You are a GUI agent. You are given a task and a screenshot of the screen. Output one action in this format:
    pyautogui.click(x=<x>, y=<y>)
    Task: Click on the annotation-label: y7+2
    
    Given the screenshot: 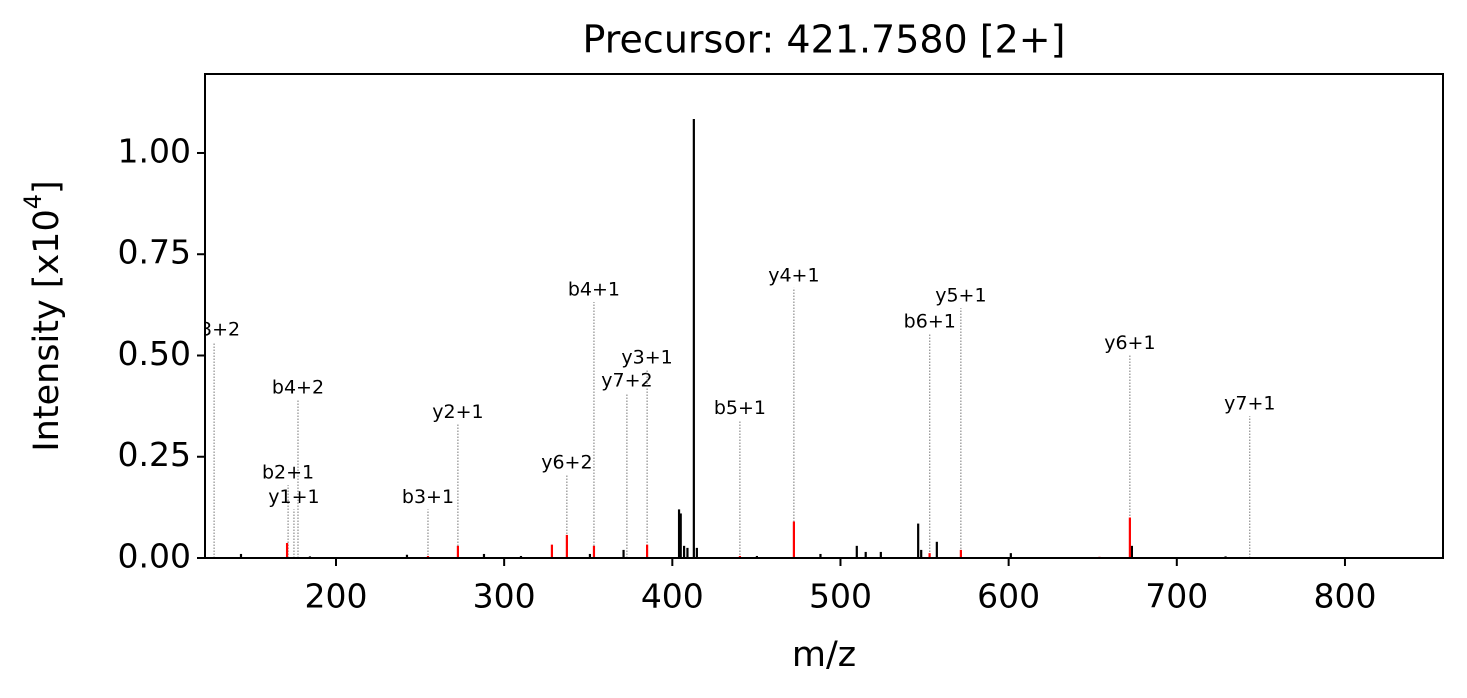 What is the action you would take?
    pyautogui.click(x=626, y=381)
    